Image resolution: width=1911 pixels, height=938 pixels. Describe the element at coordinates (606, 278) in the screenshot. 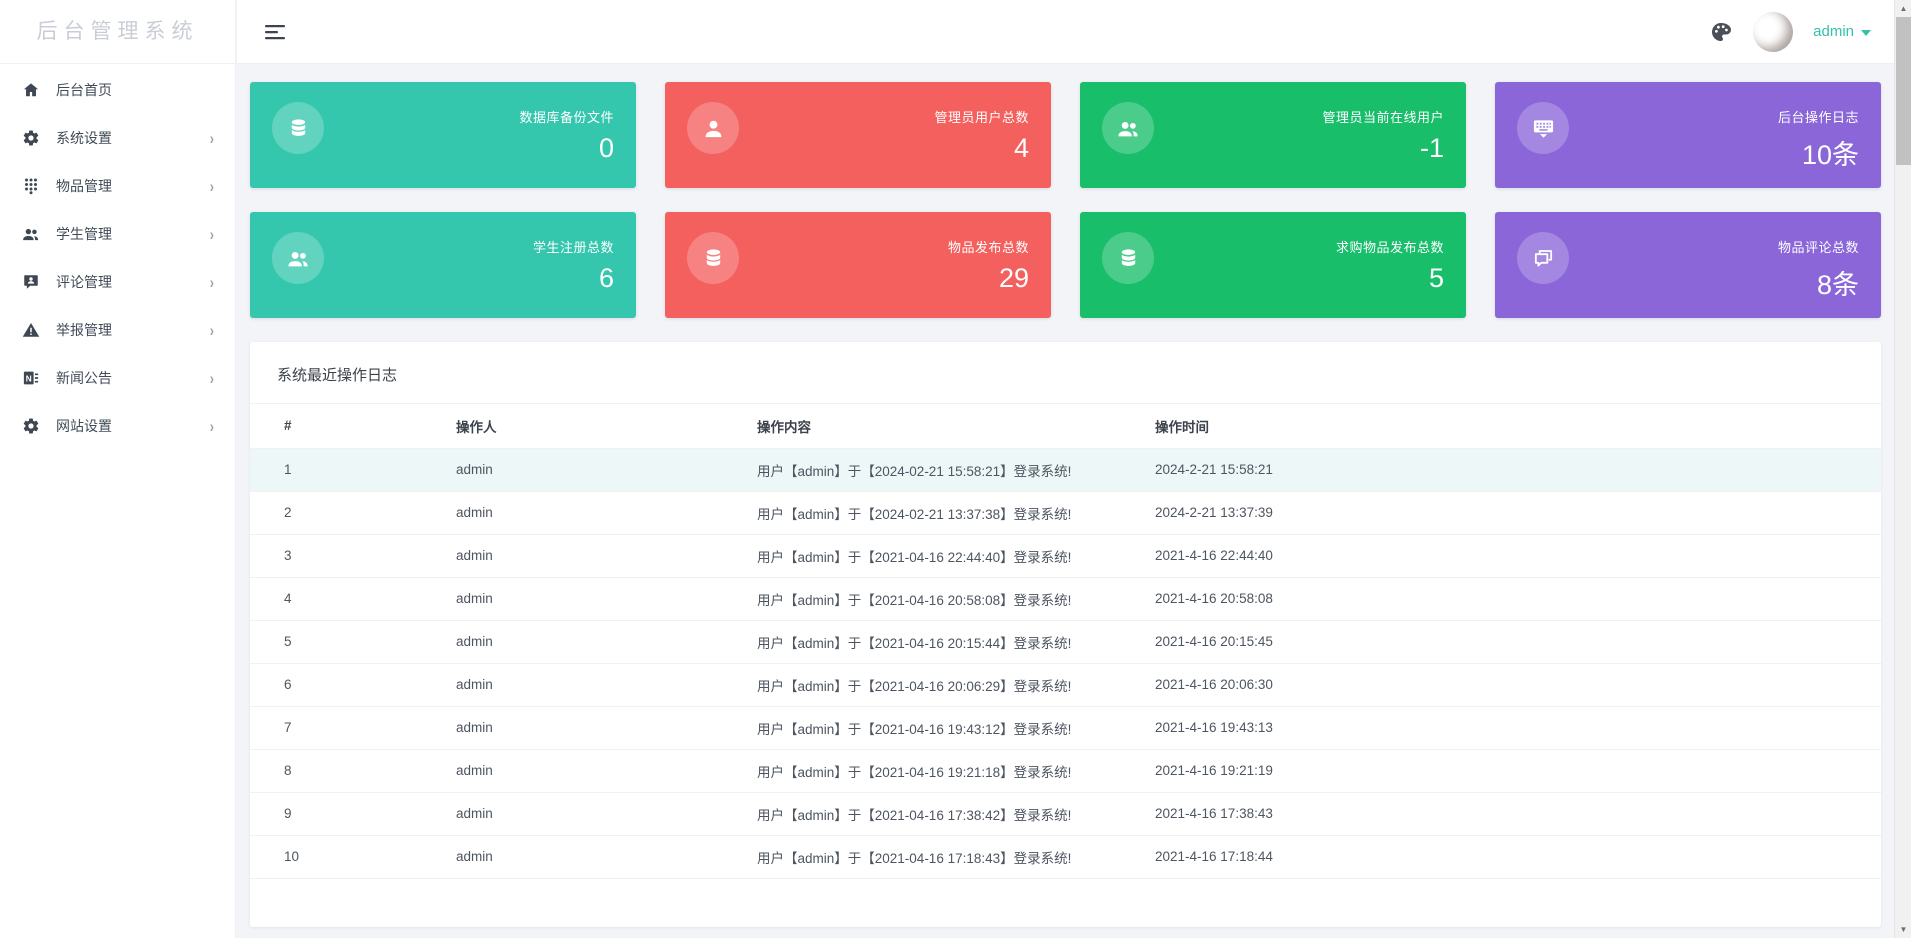

I see `stat-card-value: 6` at that location.